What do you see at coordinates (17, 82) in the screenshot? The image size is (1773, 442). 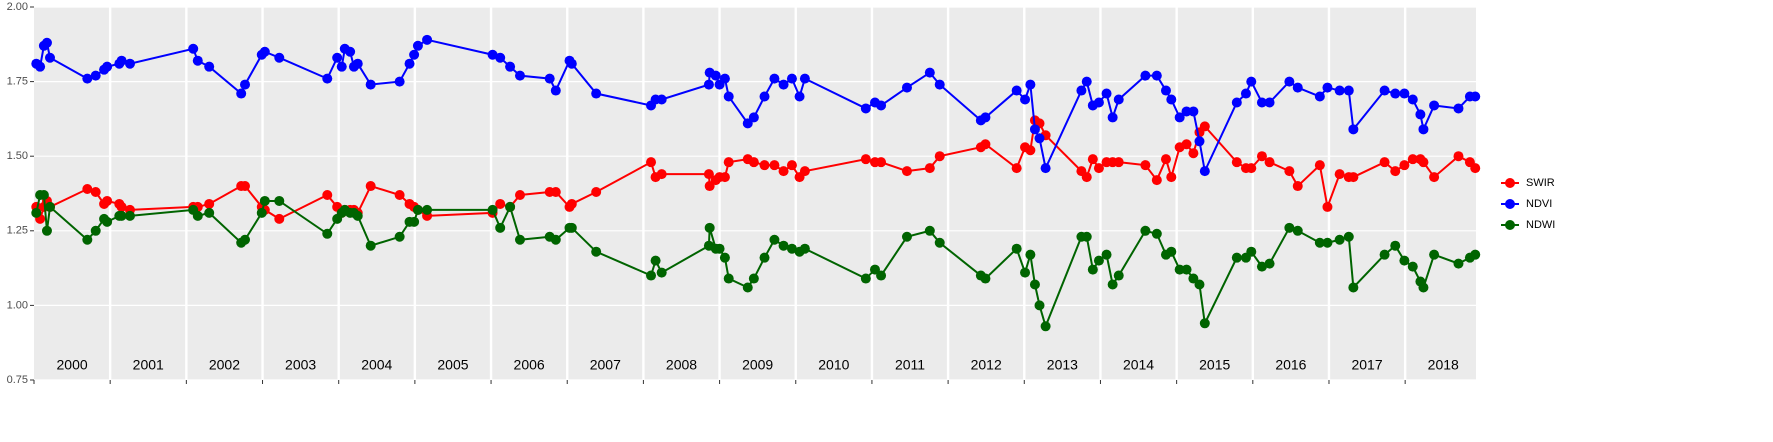 I see `y-tick-label: 1.75` at bounding box center [17, 82].